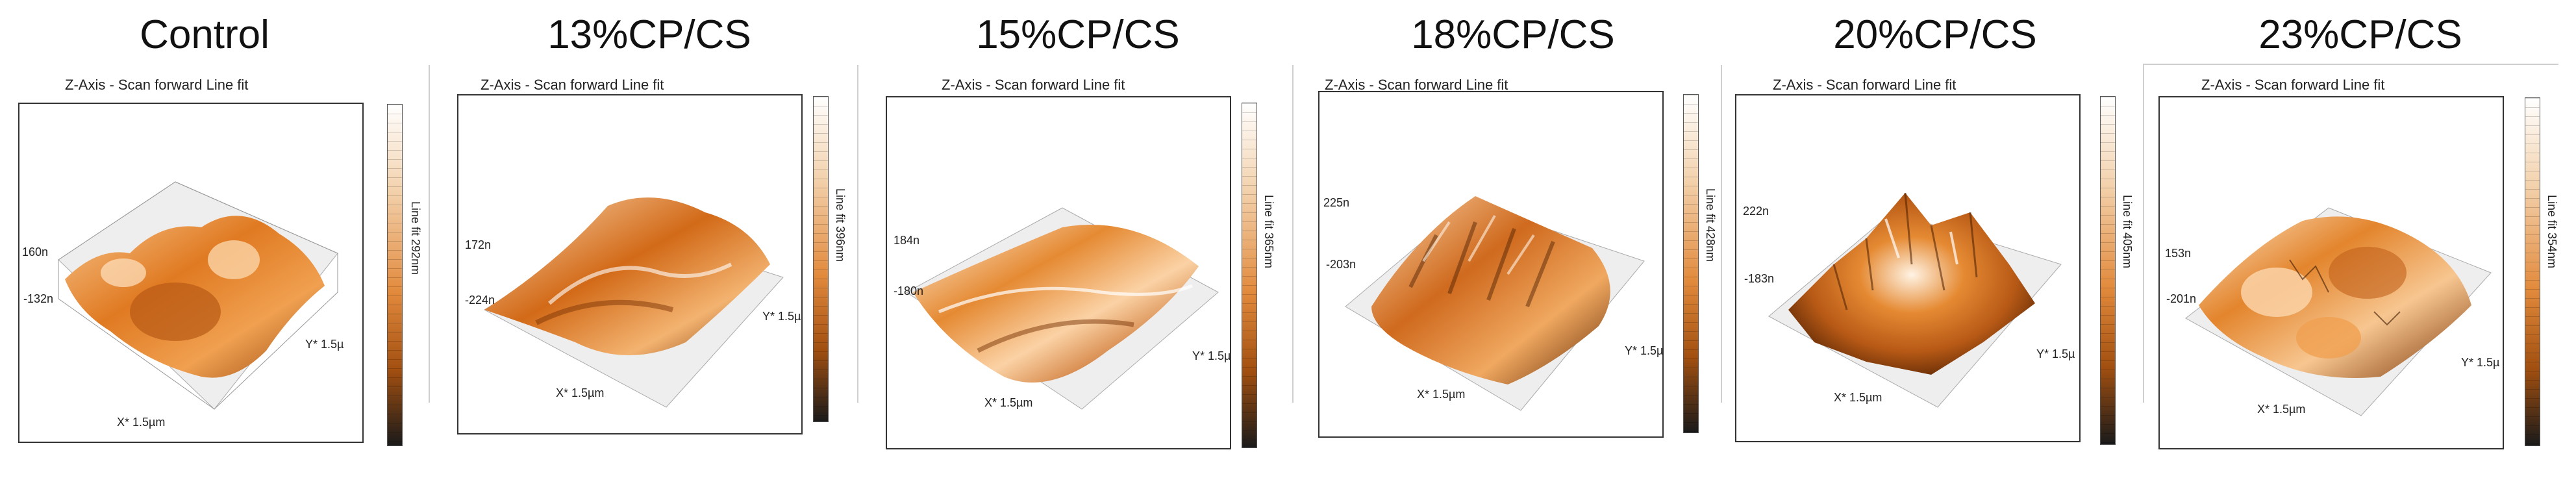  What do you see at coordinates (2360, 35) in the screenshot?
I see `panel-title: 23%CP/CS` at bounding box center [2360, 35].